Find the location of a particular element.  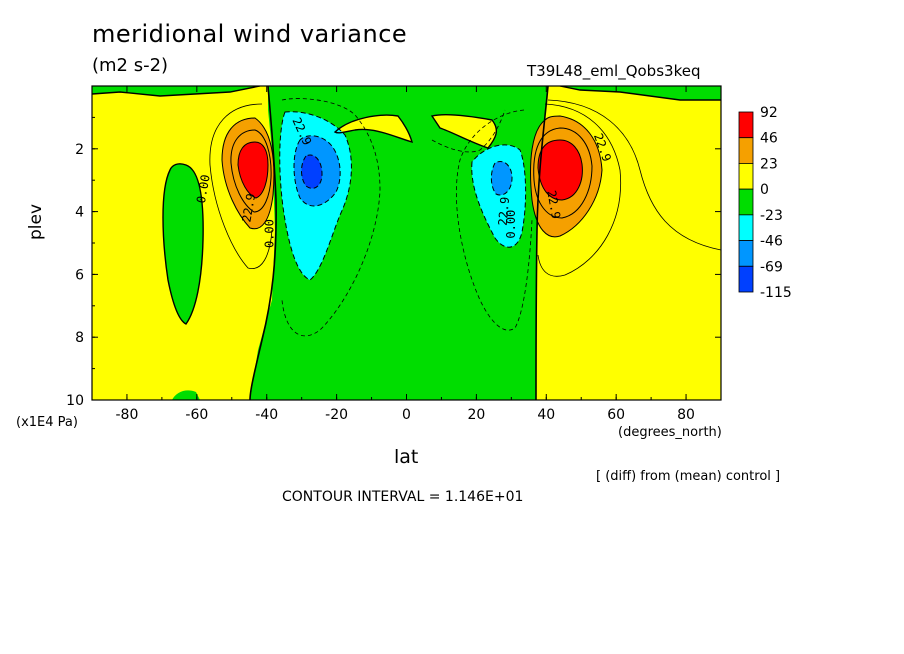

diff-note: [ (diff) from (mean) control ] is located at coordinates (688, 476).